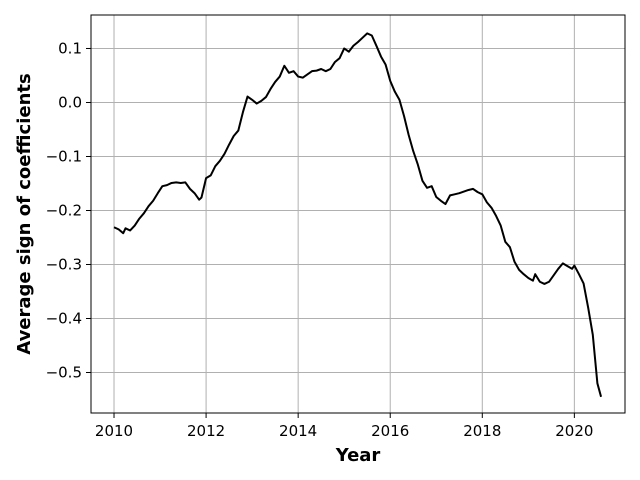 The image size is (640, 480). I want to click on x-tick-label: 2012, so click(206, 431).